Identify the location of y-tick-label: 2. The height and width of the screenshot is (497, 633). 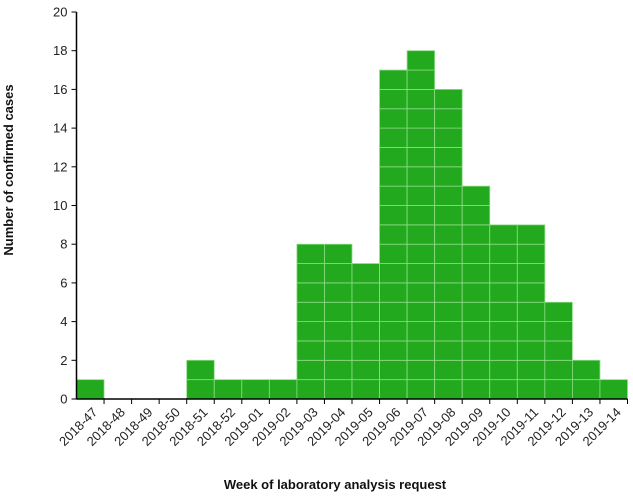
(63, 360).